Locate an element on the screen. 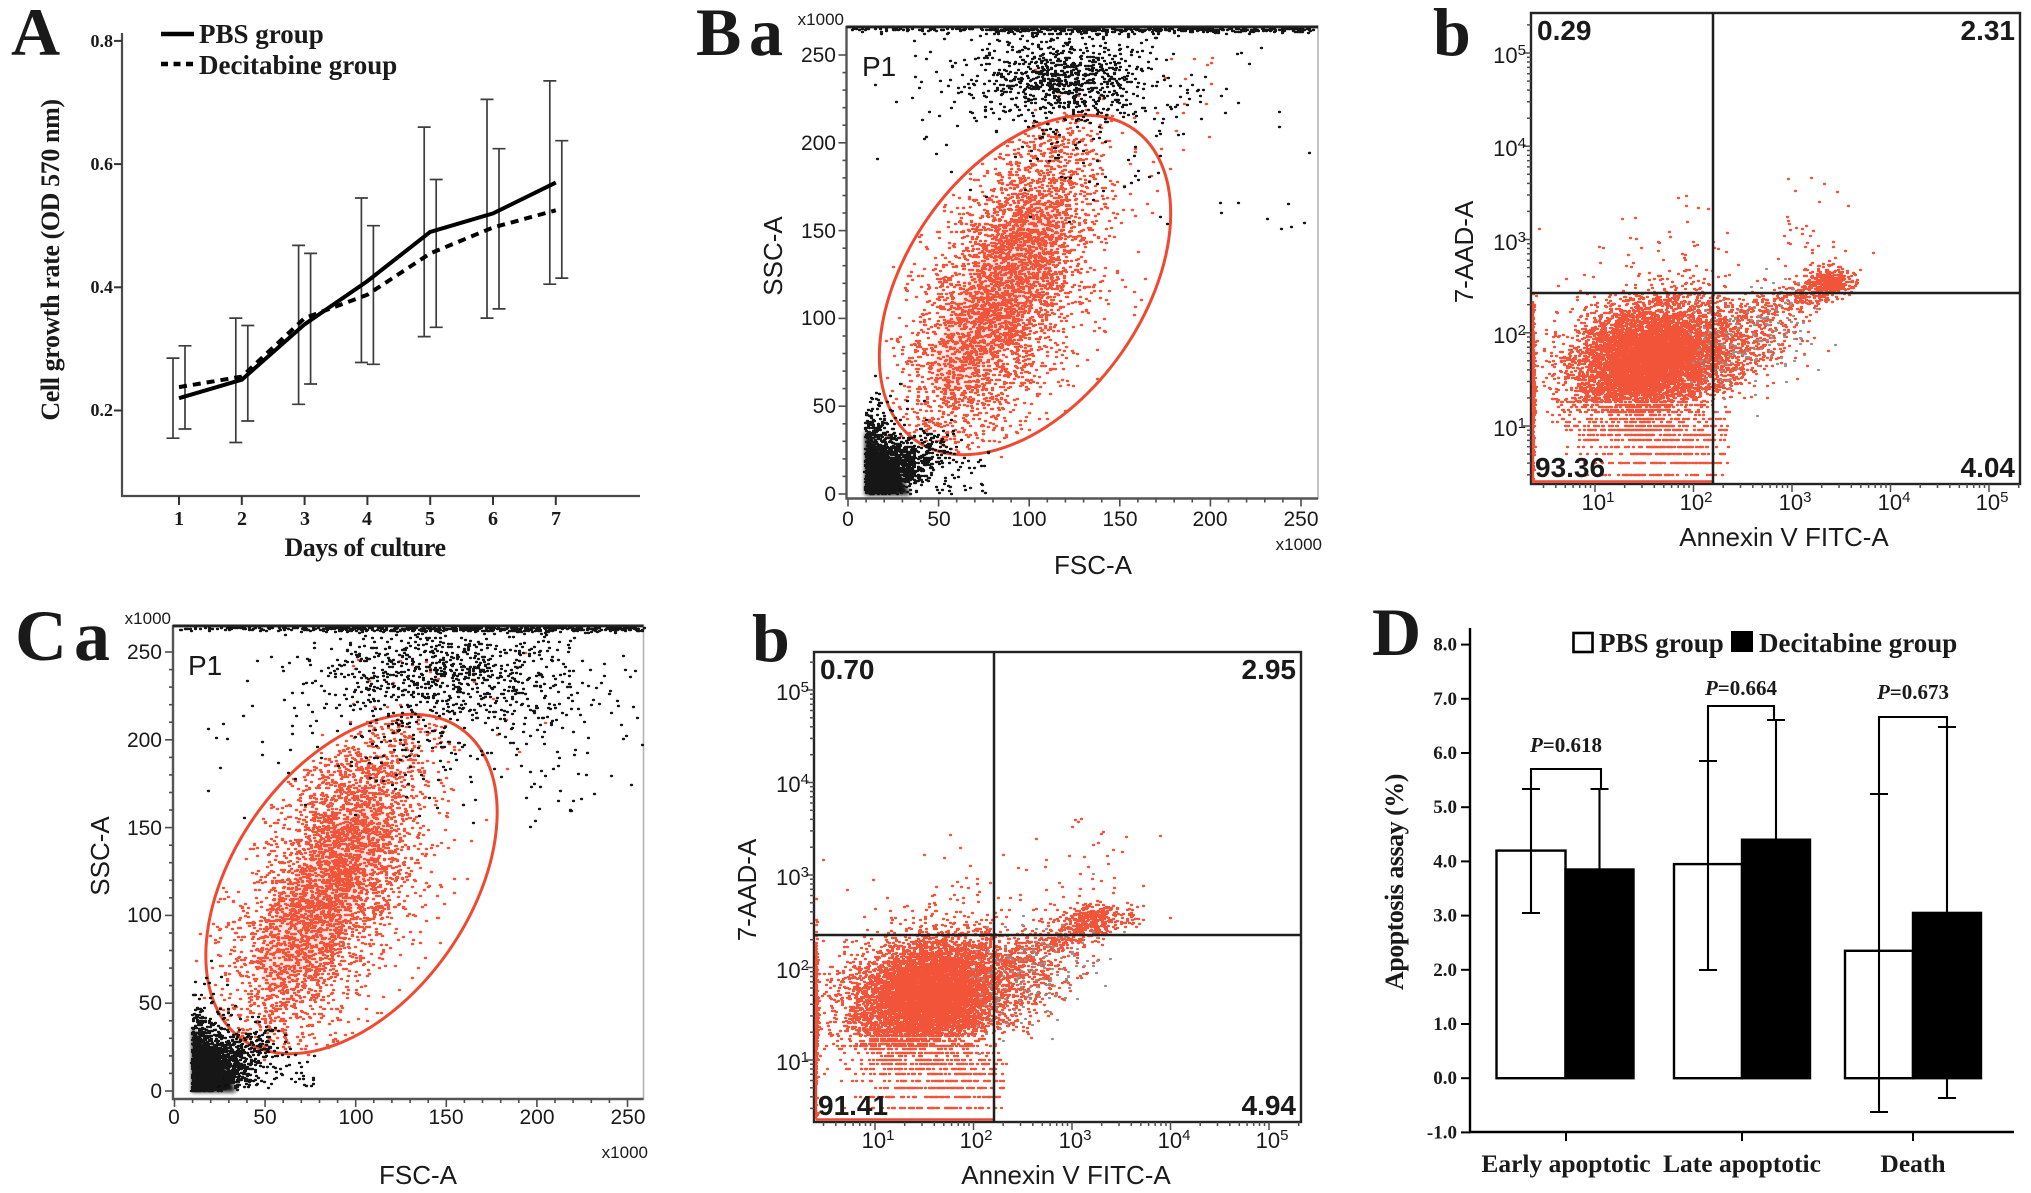 This screenshot has height=1193, width=2031. svg-text: D is located at coordinates (1396, 632).